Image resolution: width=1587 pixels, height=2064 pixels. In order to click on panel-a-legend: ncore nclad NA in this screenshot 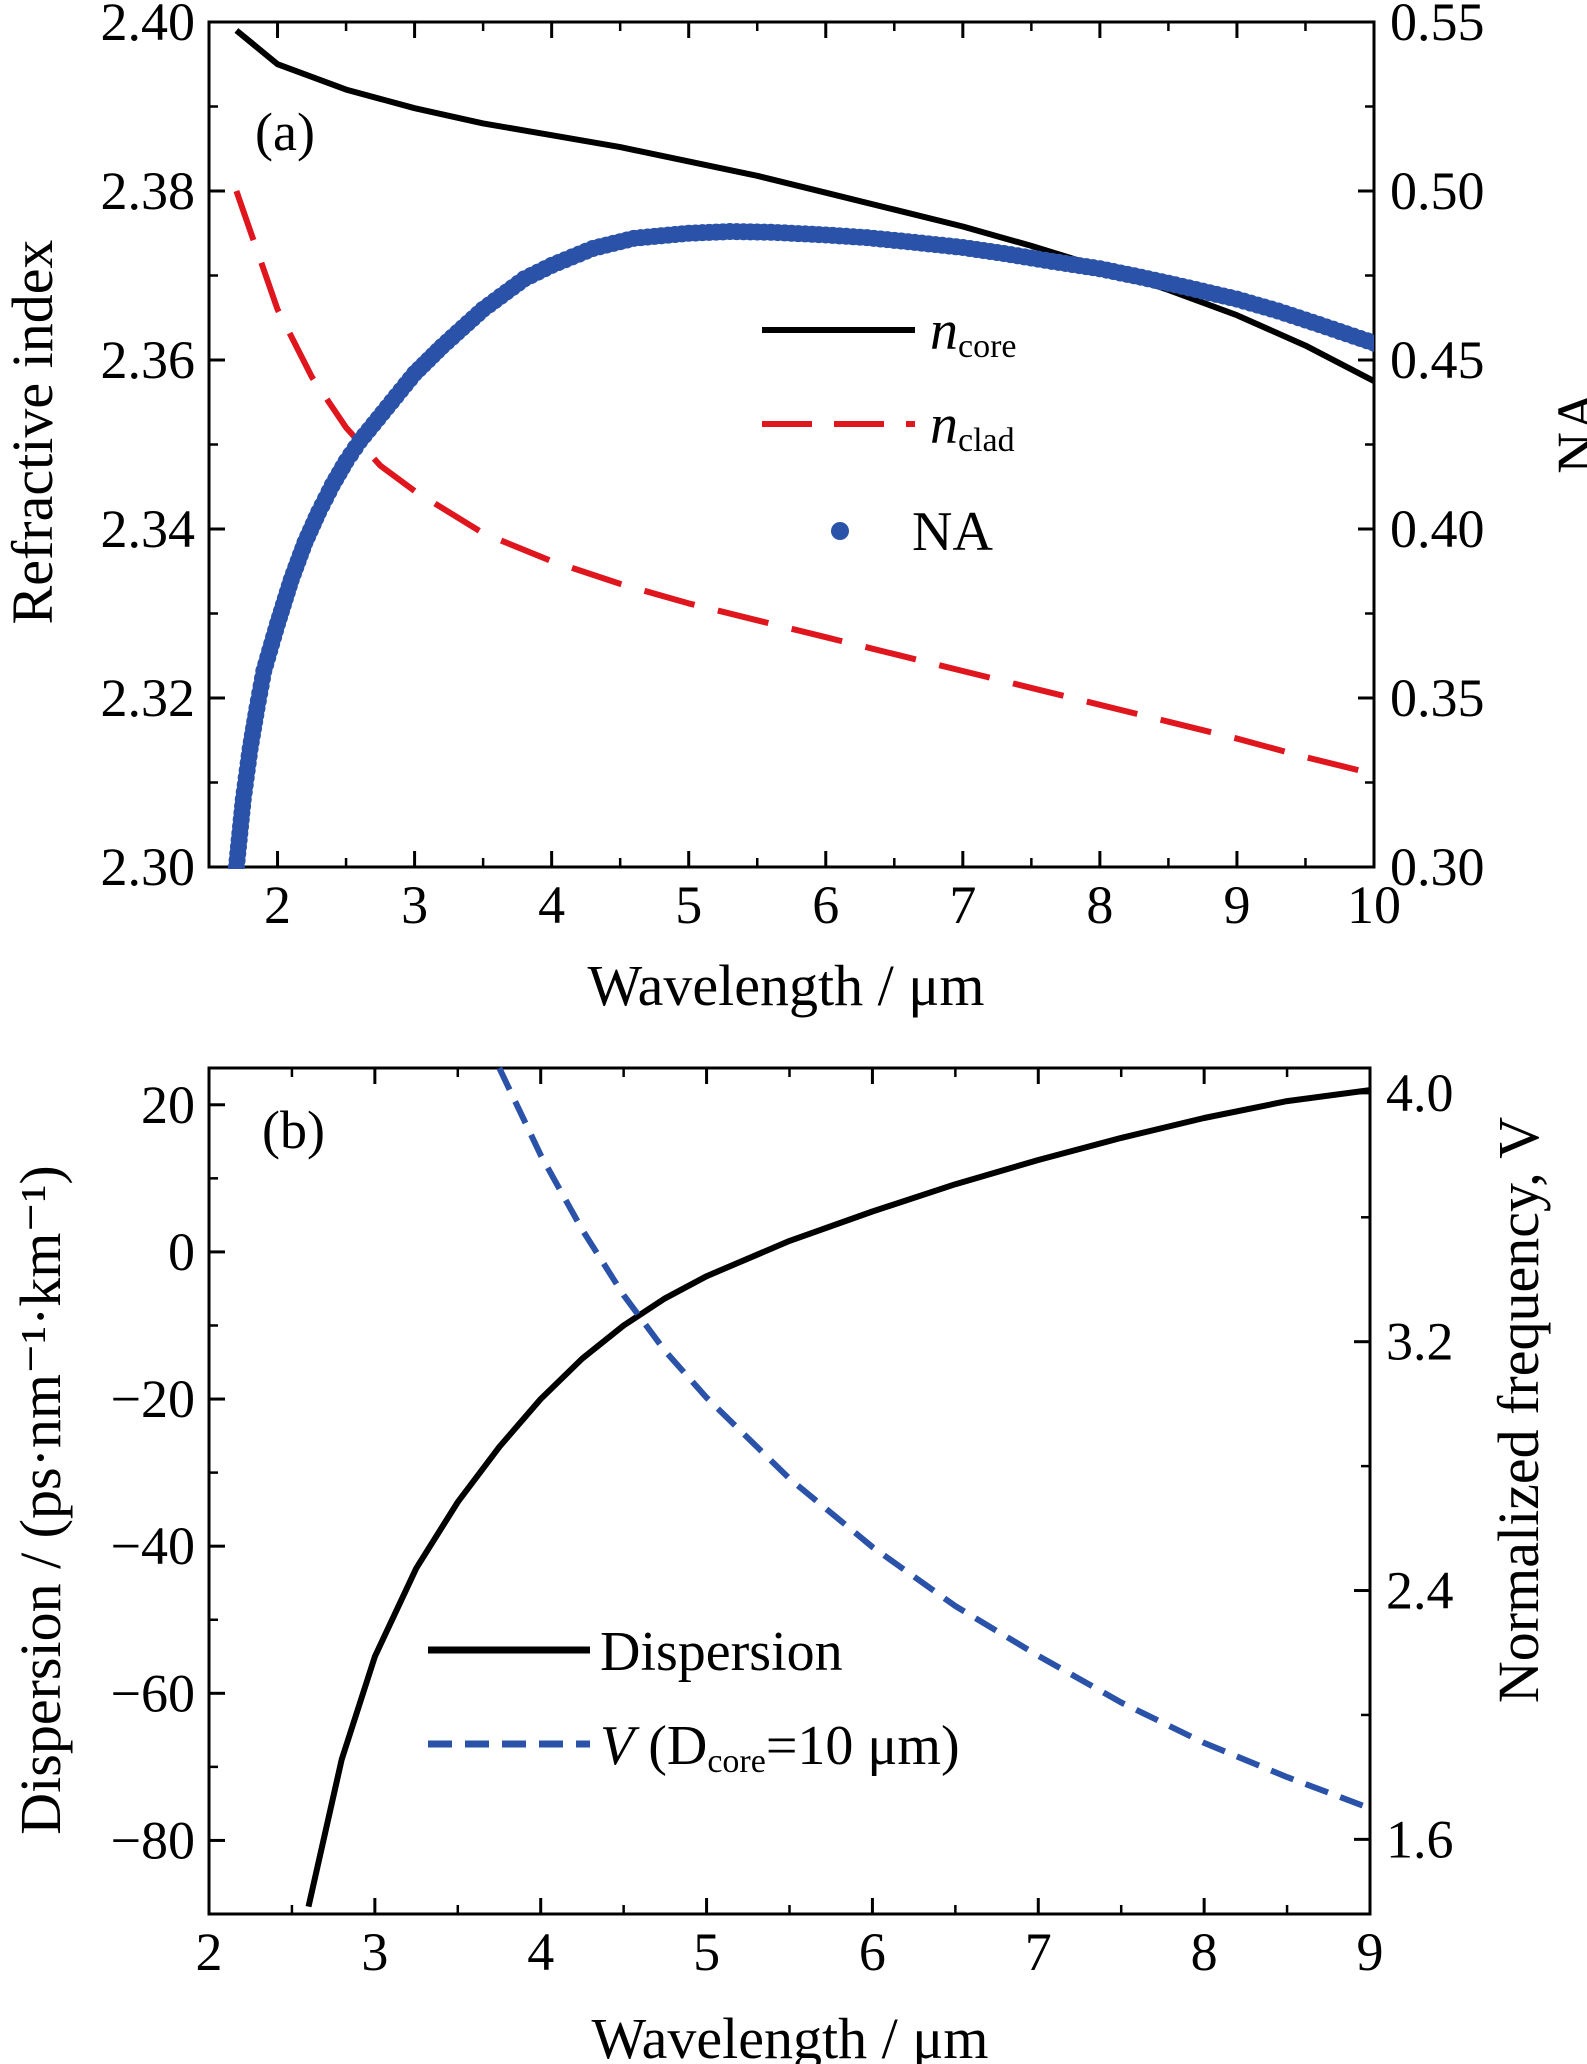, I will do `click(889, 431)`.